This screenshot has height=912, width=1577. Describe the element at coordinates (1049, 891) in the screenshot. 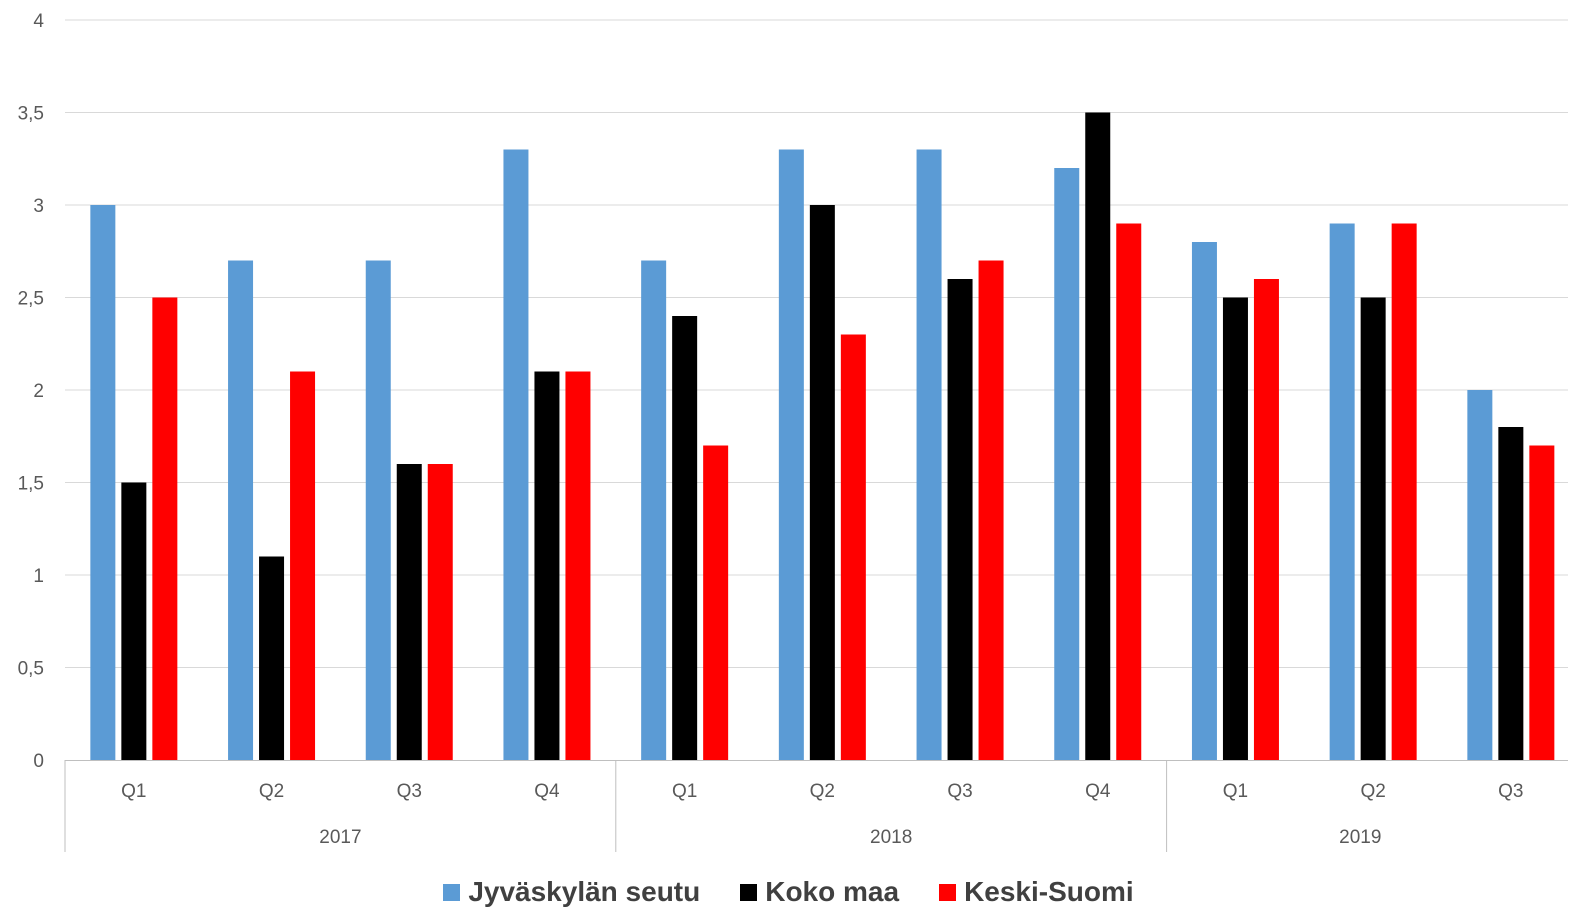

I see `legend-label: Keski-Suomi` at that location.